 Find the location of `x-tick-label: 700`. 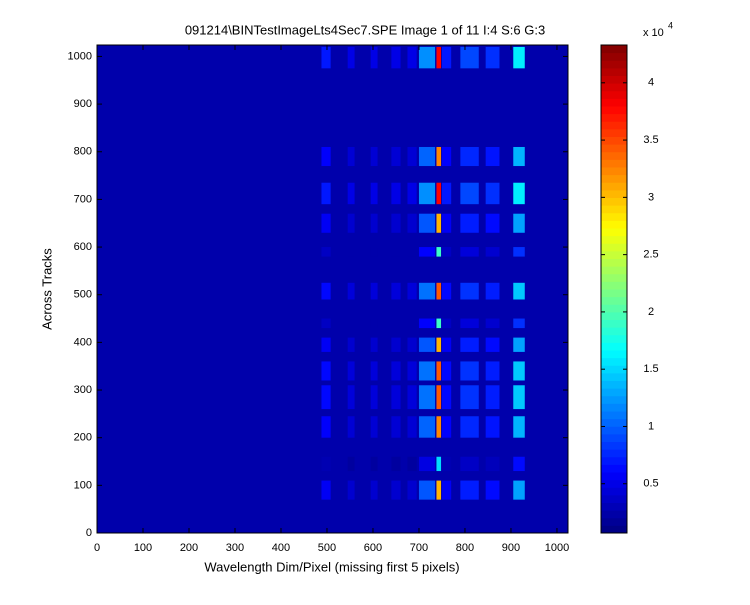

x-tick-label: 700 is located at coordinates (419, 548).